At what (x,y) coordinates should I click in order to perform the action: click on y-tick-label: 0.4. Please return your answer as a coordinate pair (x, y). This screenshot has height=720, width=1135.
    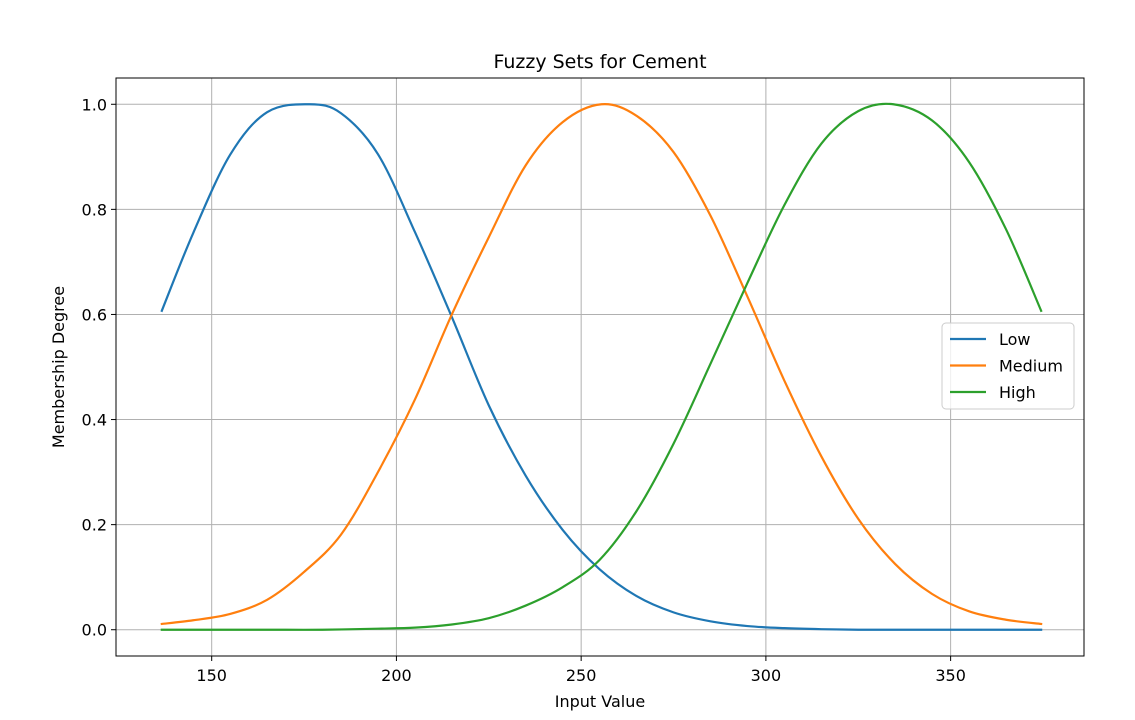
    Looking at the image, I should click on (94, 420).